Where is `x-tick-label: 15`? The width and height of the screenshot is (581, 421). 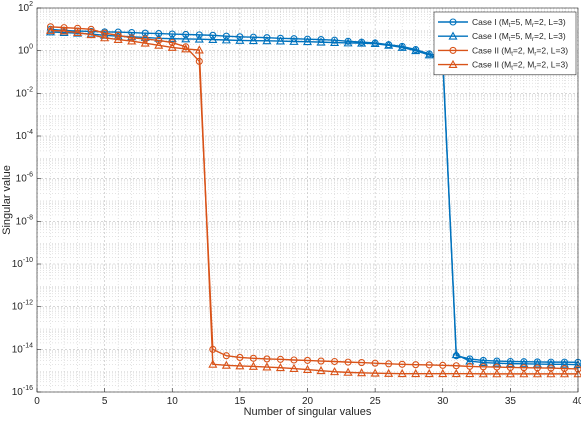
x-tick-label: 15 is located at coordinates (240, 401).